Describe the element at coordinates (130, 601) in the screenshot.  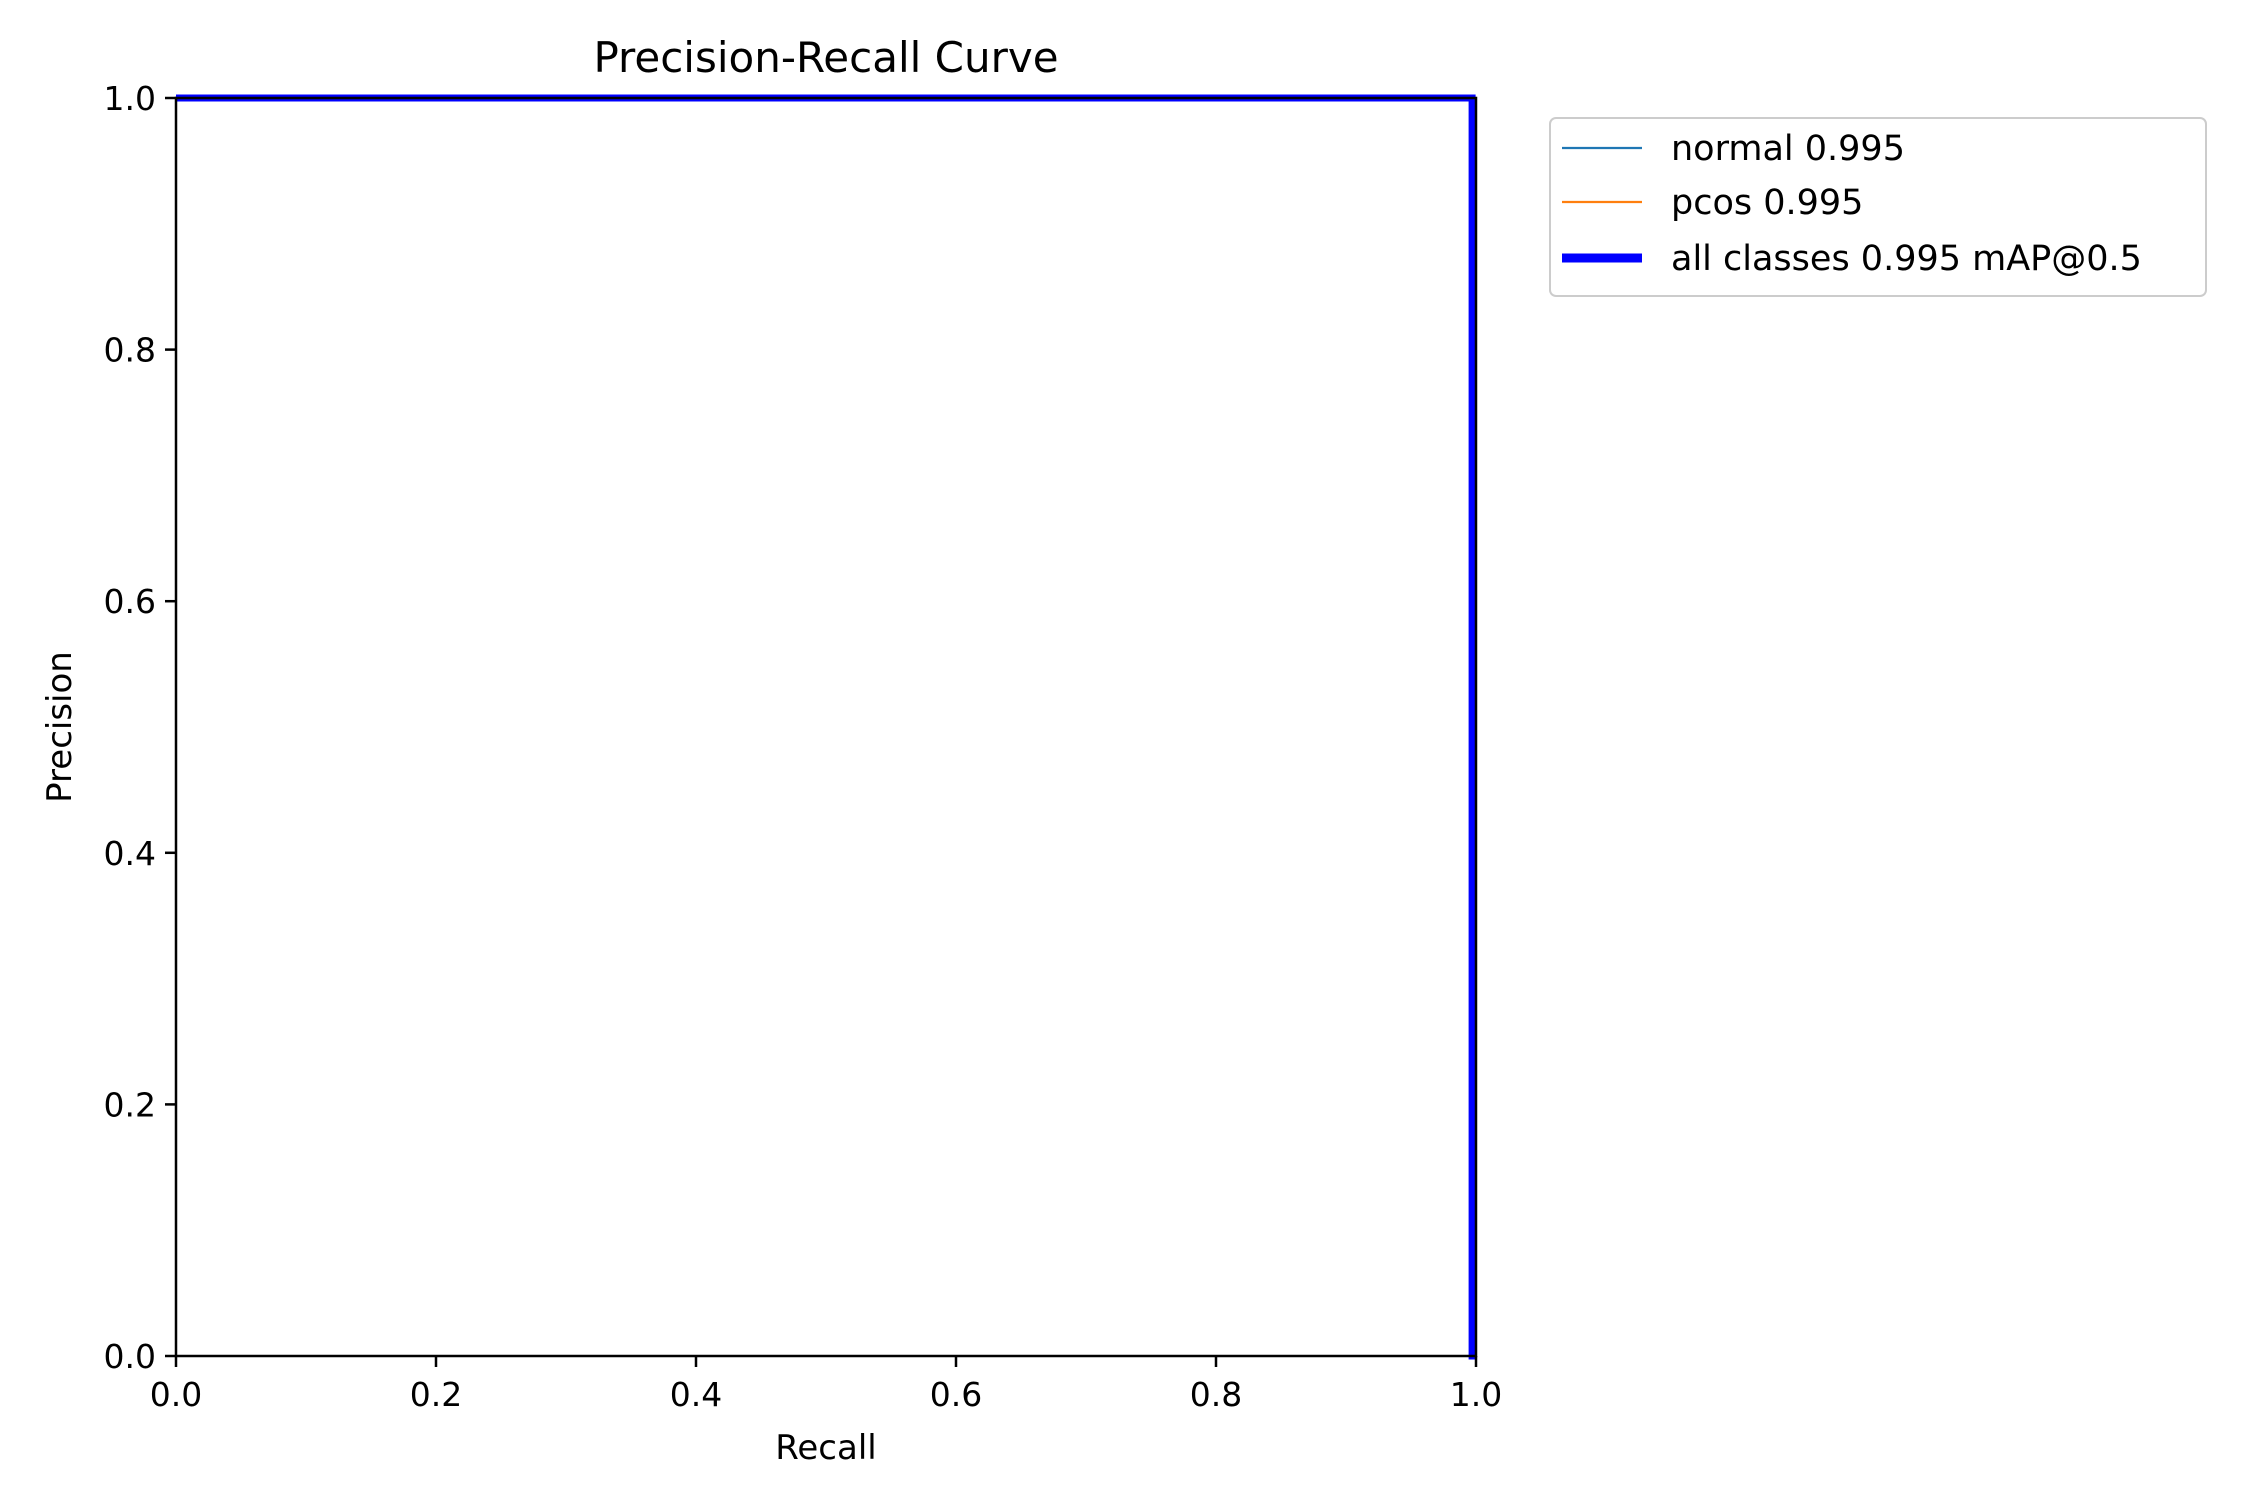
I see `y-tick-label: 0.6` at that location.